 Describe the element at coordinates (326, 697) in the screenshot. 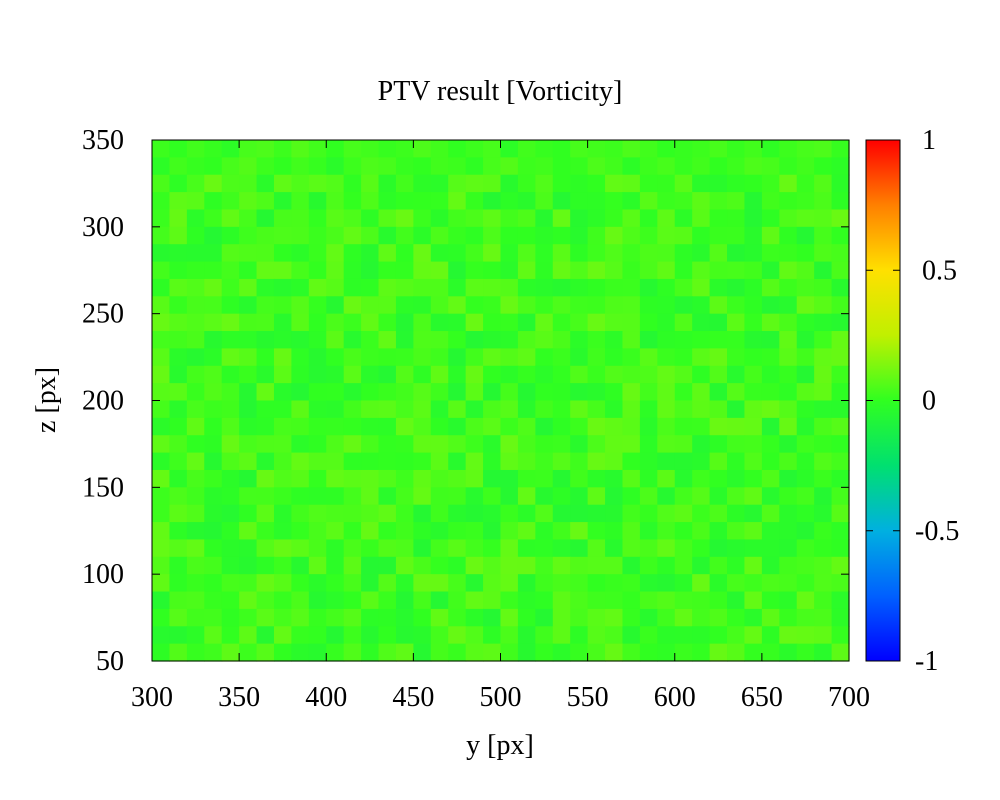

I see `x-tick-label: 400` at that location.